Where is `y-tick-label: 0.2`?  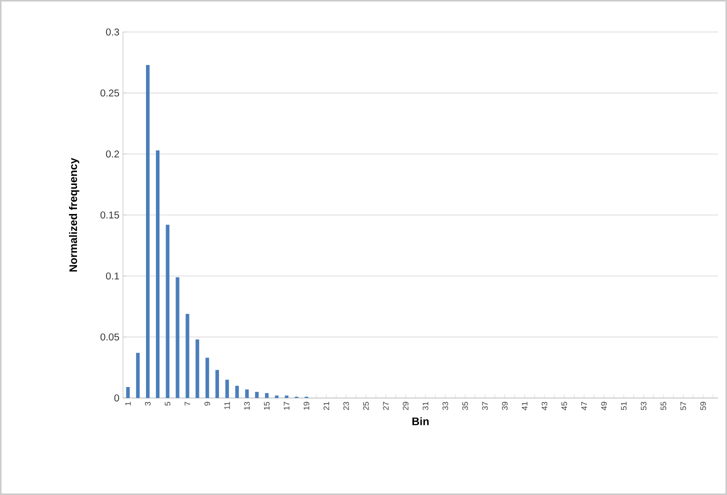
y-tick-label: 0.2 is located at coordinates (112, 154).